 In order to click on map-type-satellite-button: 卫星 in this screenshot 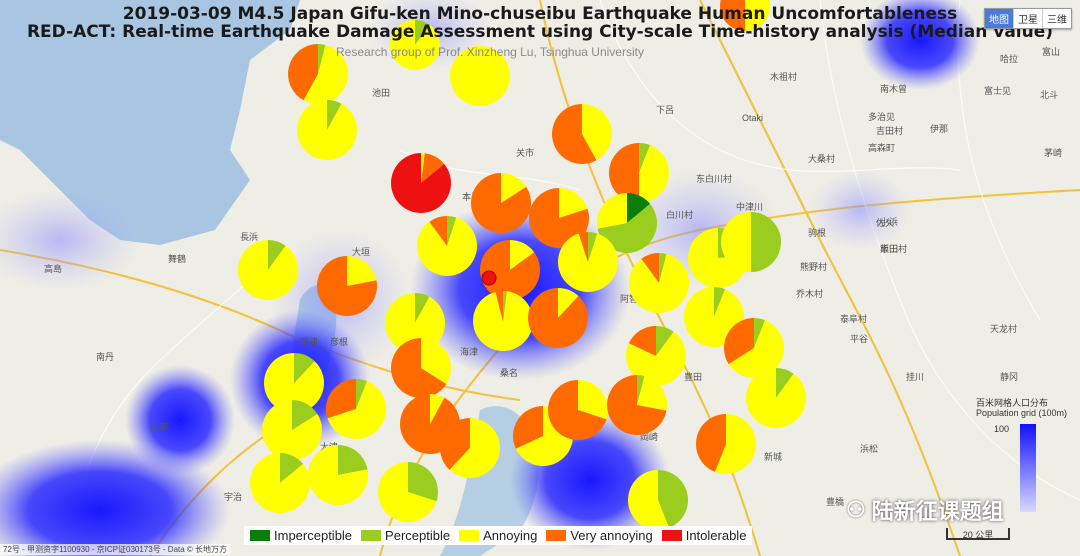, I will do `click(1028, 18)`.